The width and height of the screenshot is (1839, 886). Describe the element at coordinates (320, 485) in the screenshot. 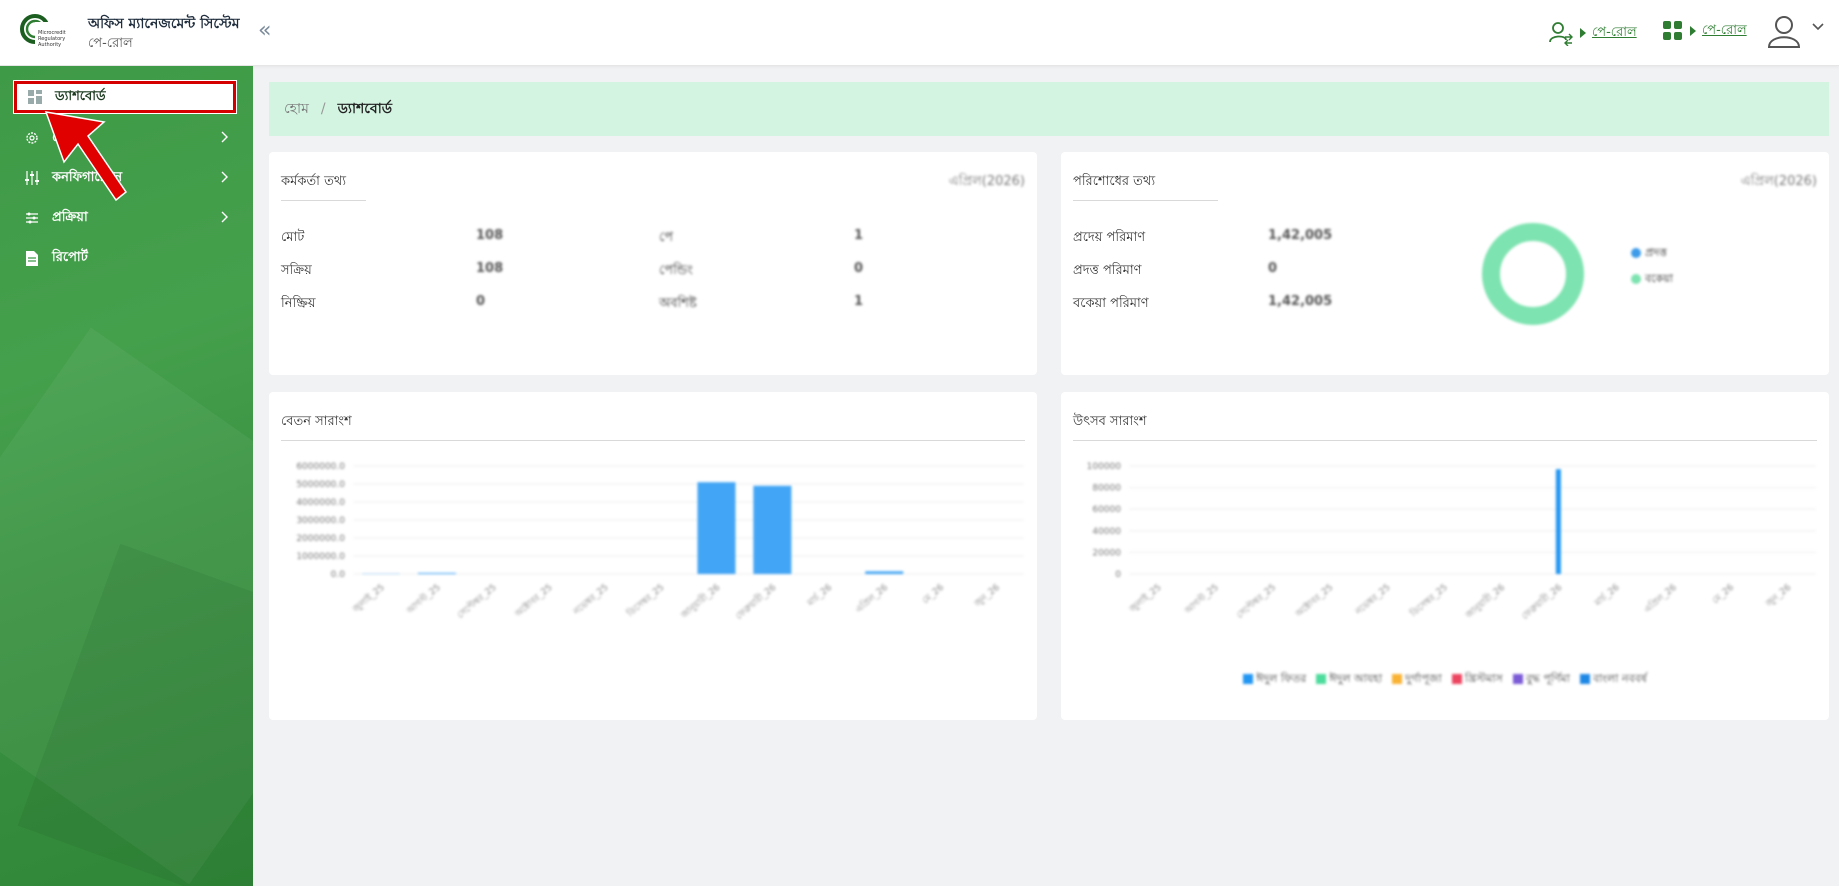

I see `y-tick-label: 5000000.0` at that location.